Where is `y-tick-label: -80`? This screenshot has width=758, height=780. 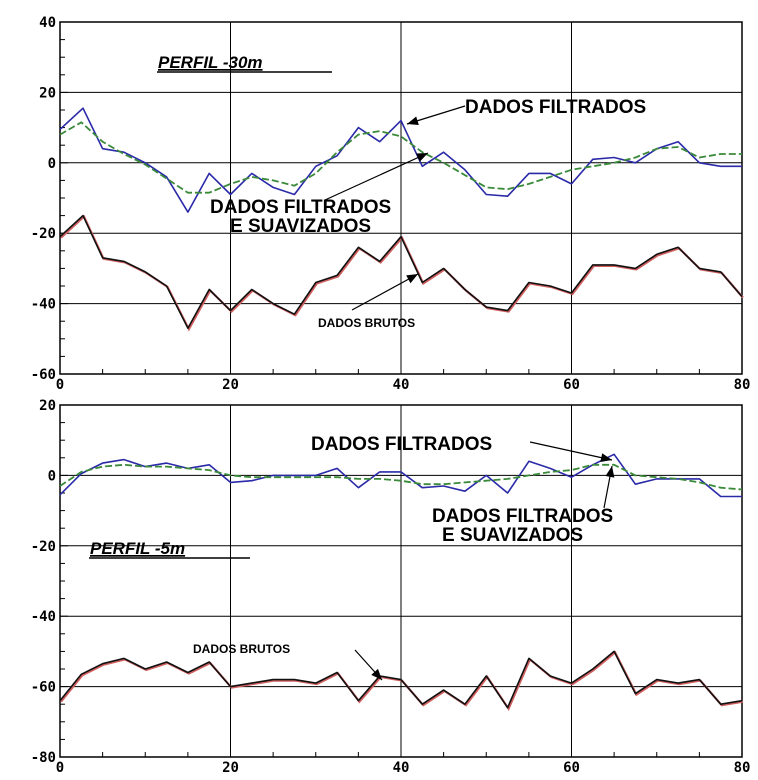 y-tick-label: -80 is located at coordinates (43, 758).